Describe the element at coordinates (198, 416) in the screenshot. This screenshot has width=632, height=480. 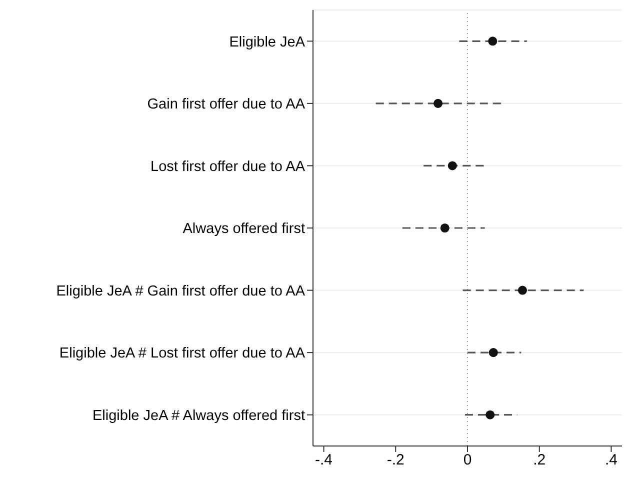
I see `y-tick-label: Eligible JeA # Always offered first` at that location.